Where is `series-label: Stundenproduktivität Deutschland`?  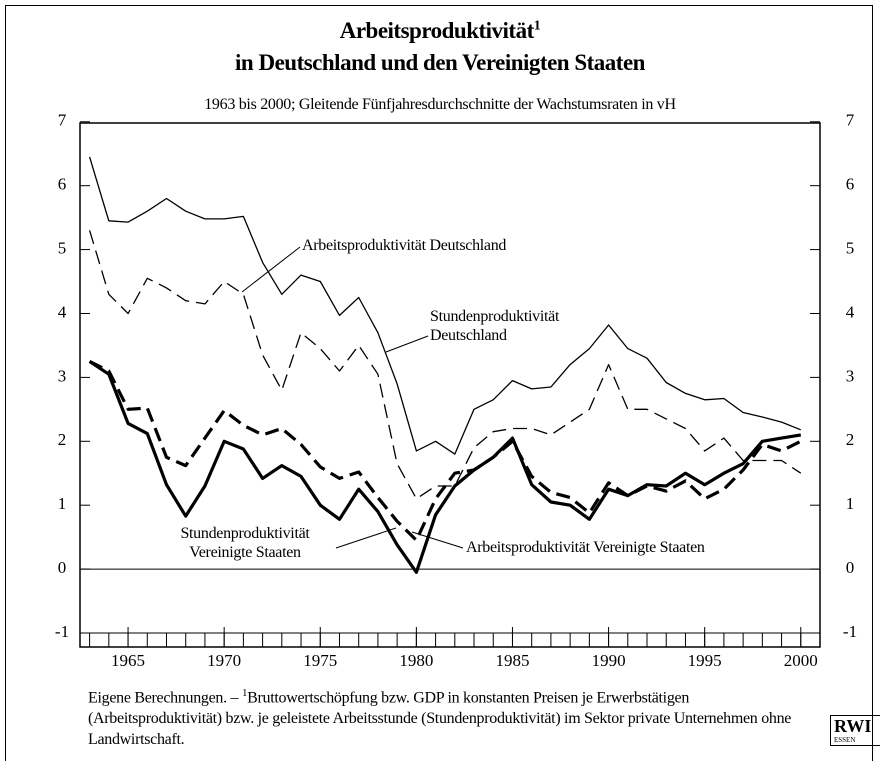 series-label: Stundenproduktivität Deutschland is located at coordinates (495, 326).